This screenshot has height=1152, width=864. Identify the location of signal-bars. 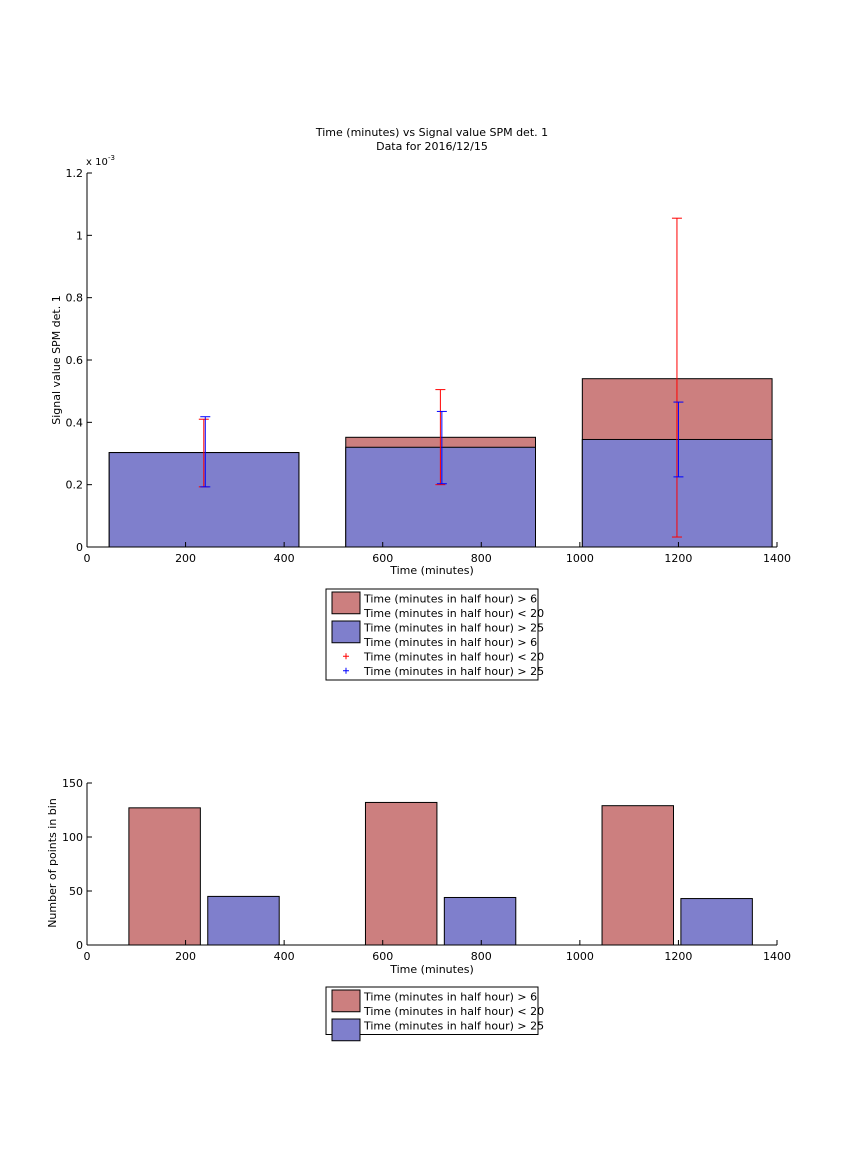
(440, 463).